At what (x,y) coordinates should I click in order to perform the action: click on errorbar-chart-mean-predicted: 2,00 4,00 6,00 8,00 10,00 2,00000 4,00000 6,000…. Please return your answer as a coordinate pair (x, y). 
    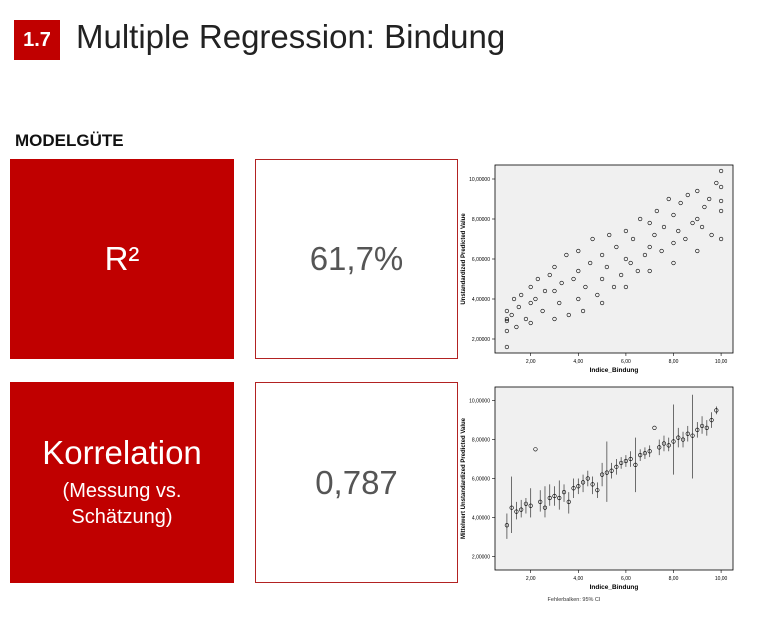
    Looking at the image, I should click on (597, 494).